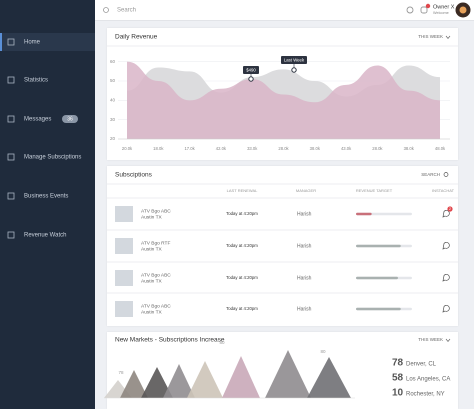 This screenshot has height=409, width=474. What do you see at coordinates (52, 158) in the screenshot?
I see `nav-label: Manage Subsciptions` at bounding box center [52, 158].